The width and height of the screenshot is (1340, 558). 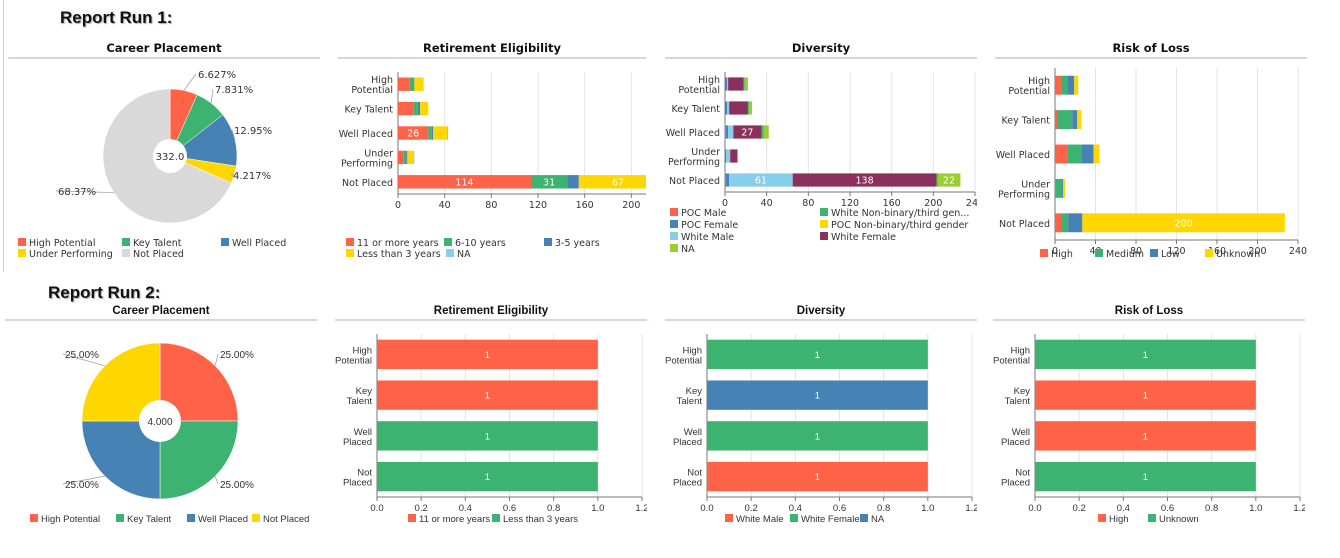 I want to click on bar-value-label: 31, so click(x=549, y=182).